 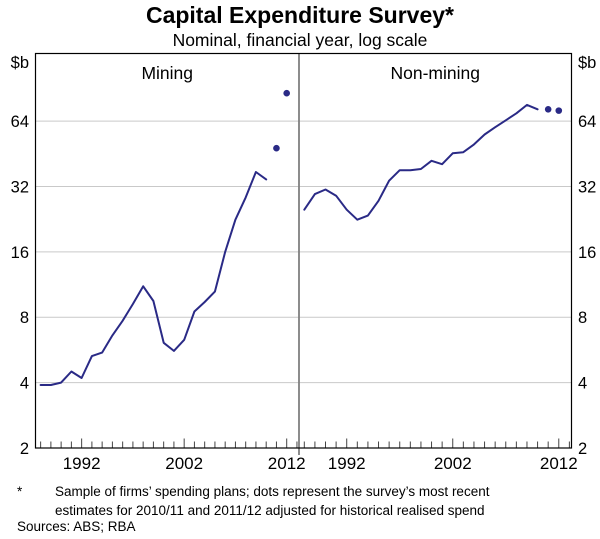 I want to click on panel-label: Non-mining, so click(x=435, y=73).